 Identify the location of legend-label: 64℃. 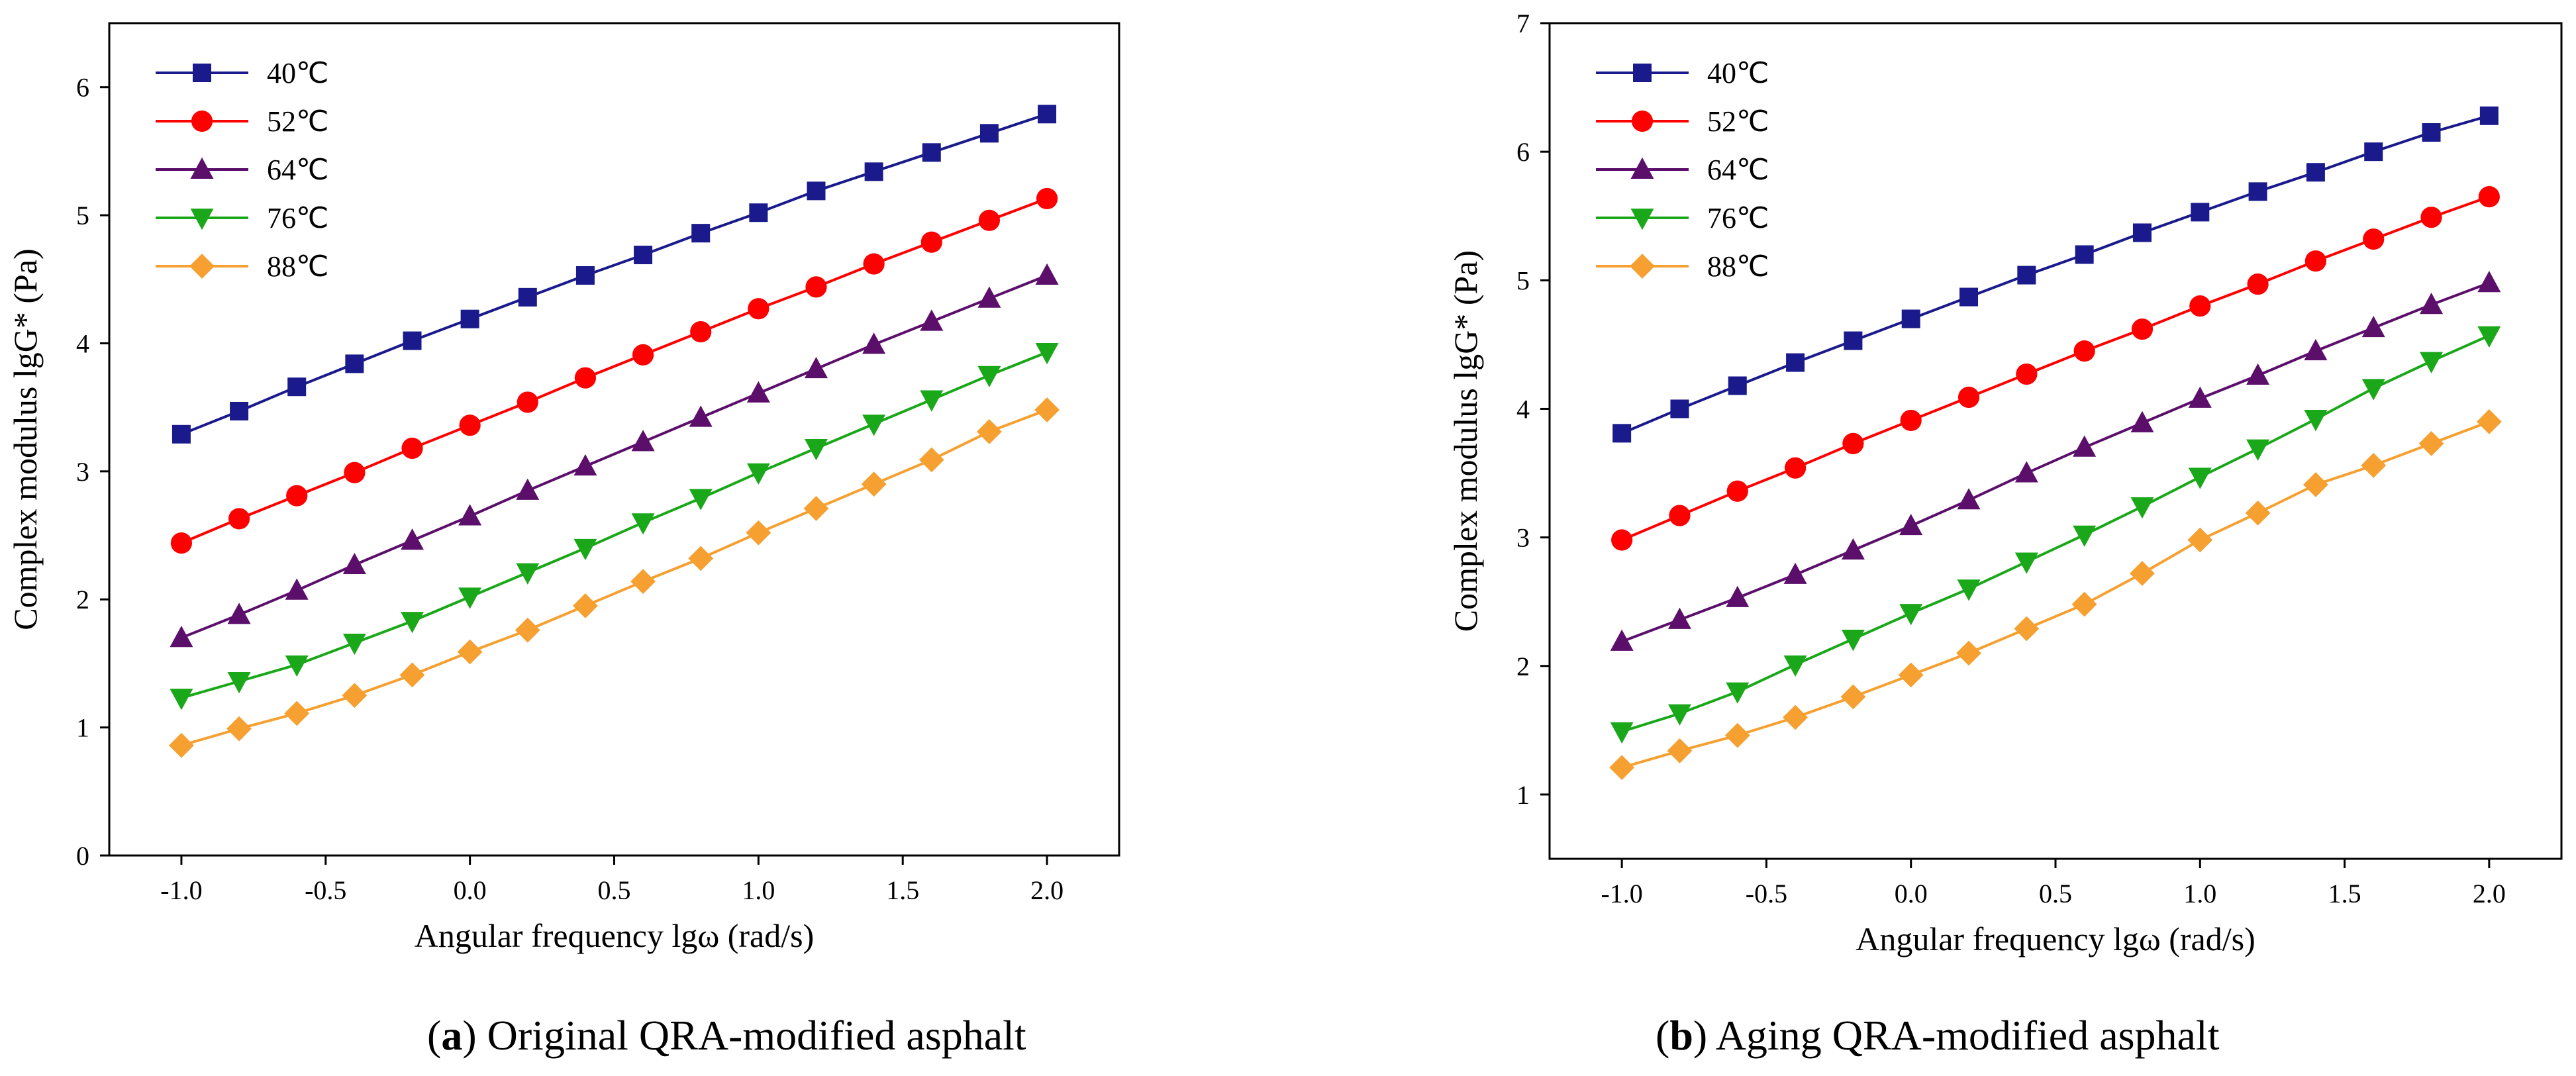
(1738, 170).